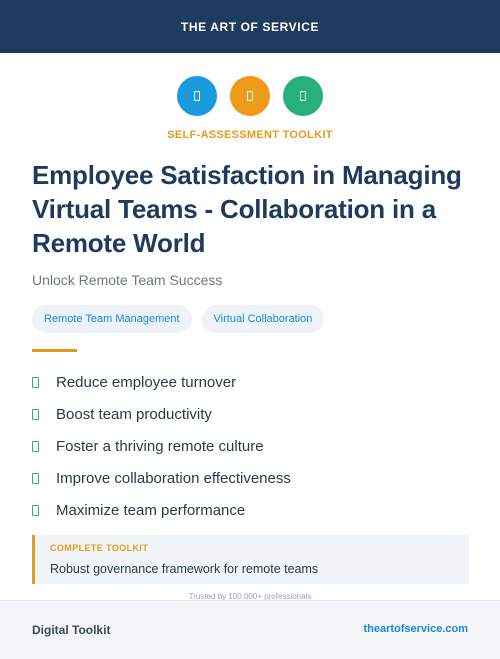 The height and width of the screenshot is (659, 500). I want to click on tag-remote-team-management: Remote Team Management, so click(112, 319).